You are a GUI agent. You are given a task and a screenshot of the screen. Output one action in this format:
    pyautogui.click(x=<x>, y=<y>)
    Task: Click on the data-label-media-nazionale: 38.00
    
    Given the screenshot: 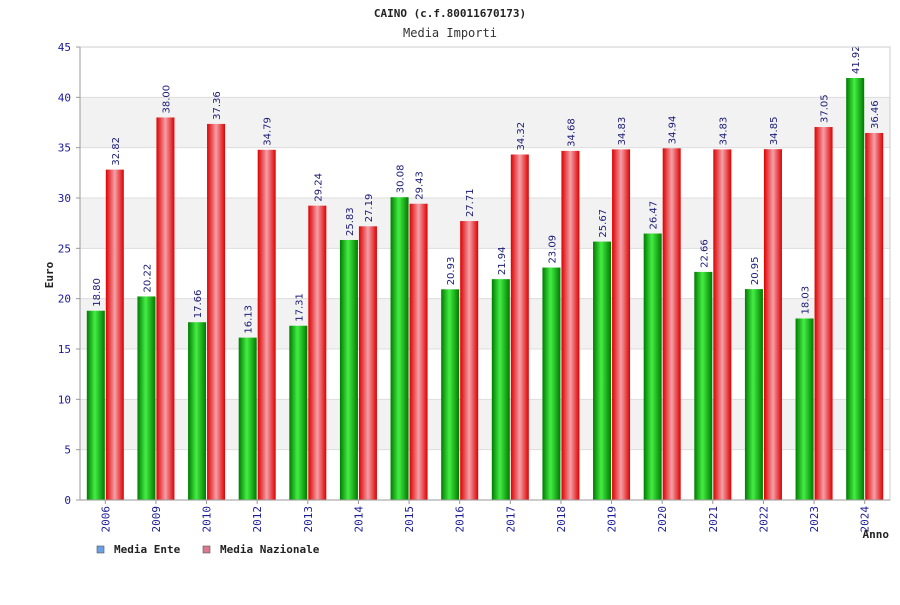 What is the action you would take?
    pyautogui.click(x=166, y=99)
    